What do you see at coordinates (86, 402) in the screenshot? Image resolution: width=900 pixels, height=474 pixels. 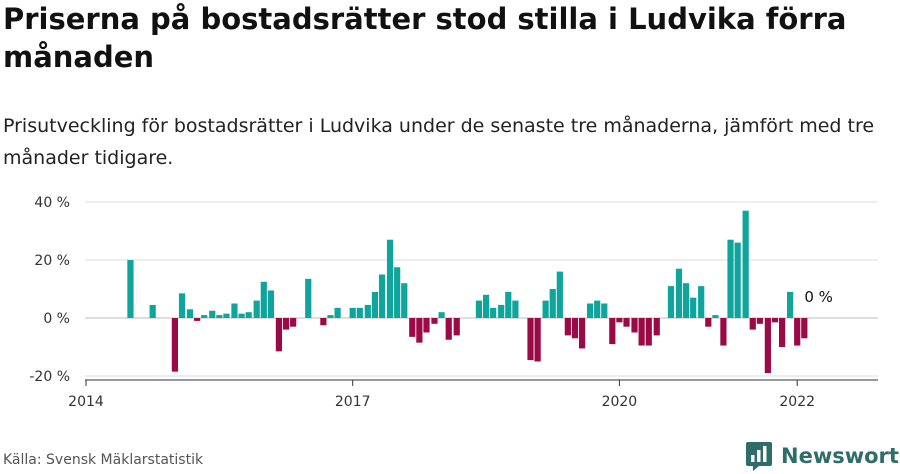 I see `x-tick-label: 2014` at bounding box center [86, 402].